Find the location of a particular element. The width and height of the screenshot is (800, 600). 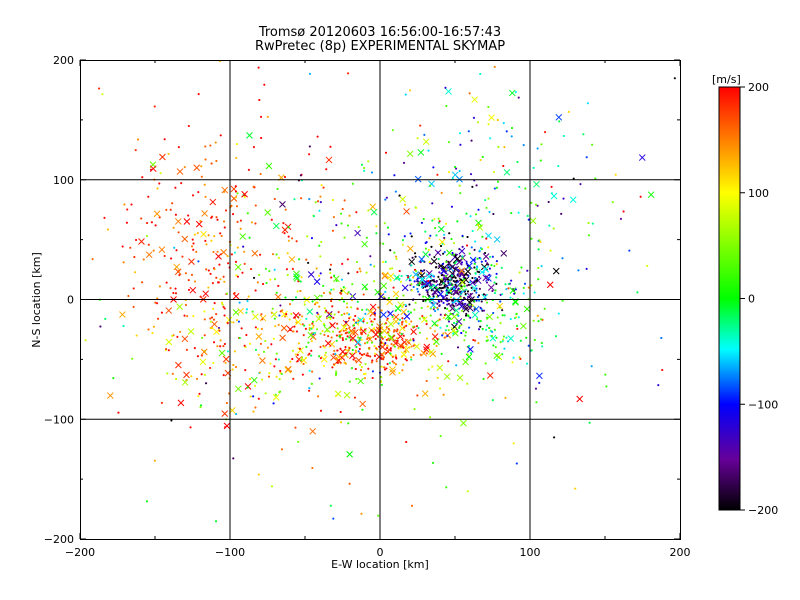

y-tick-label: 0 is located at coordinates (70, 300).